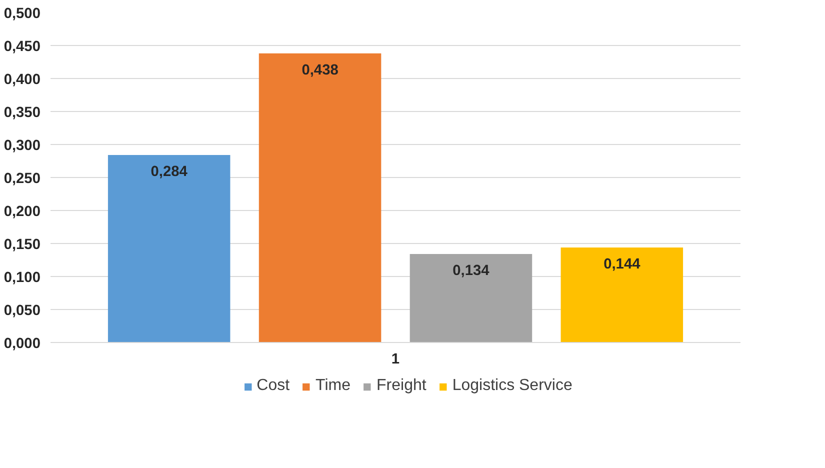 This screenshot has width=825, height=468. Describe the element at coordinates (169, 172) in the screenshot. I see `data-label: 0,284` at that location.